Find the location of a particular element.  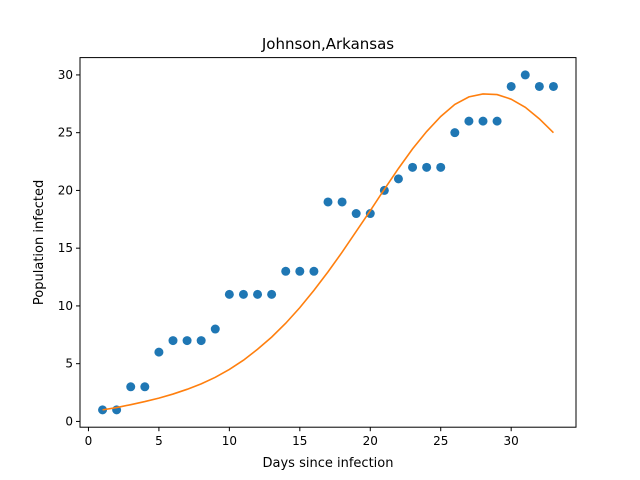

y-axis-label: Population infected is located at coordinates (39, 242).